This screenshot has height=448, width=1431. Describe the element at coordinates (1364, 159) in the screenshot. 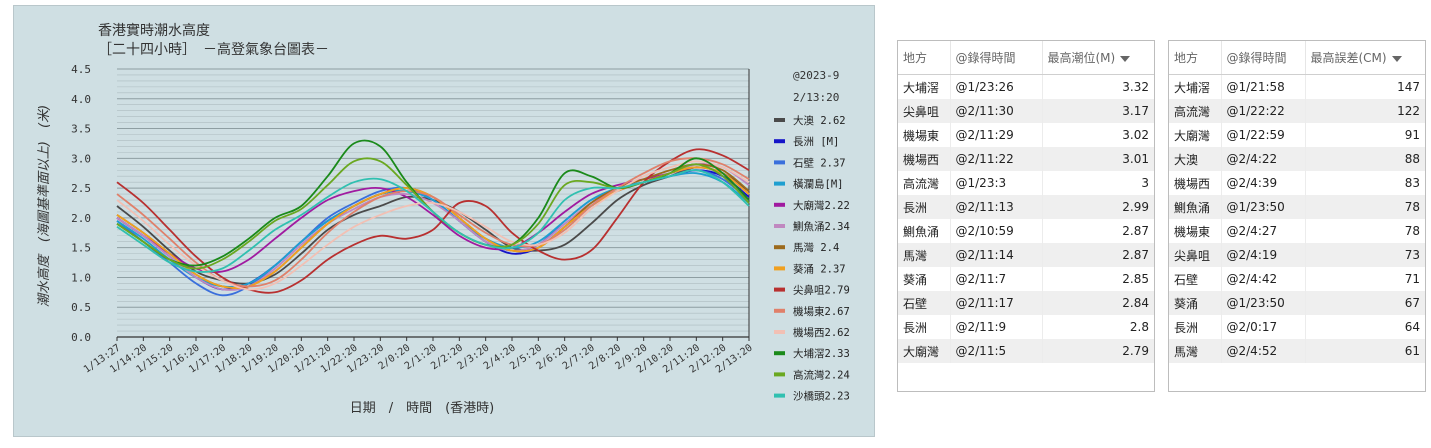

I see `cell-value: 88` at that location.